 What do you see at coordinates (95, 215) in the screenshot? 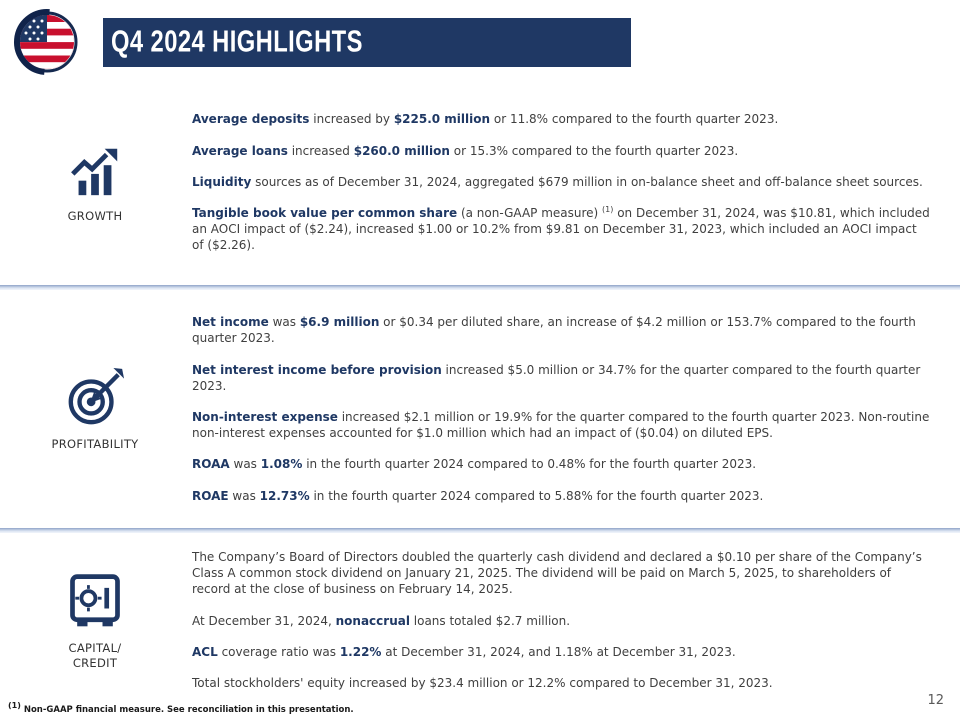
I see `section-label-growth: GROWTH` at bounding box center [95, 215].